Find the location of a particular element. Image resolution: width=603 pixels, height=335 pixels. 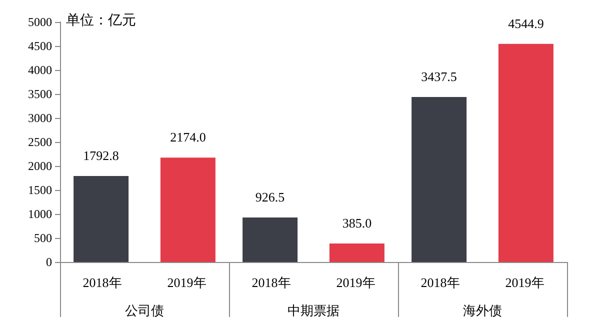

series-label: 2018年 is located at coordinates (102, 282).